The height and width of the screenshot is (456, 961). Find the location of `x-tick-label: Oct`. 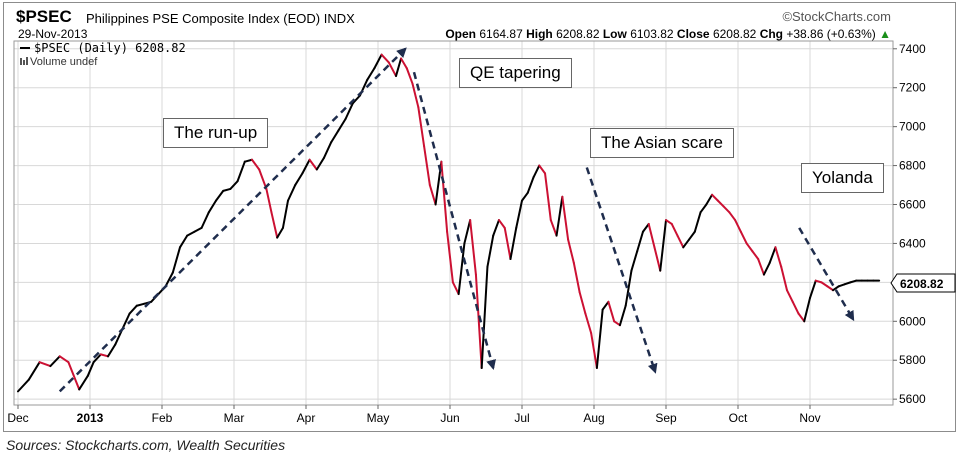

x-tick-label: Oct is located at coordinates (738, 418).